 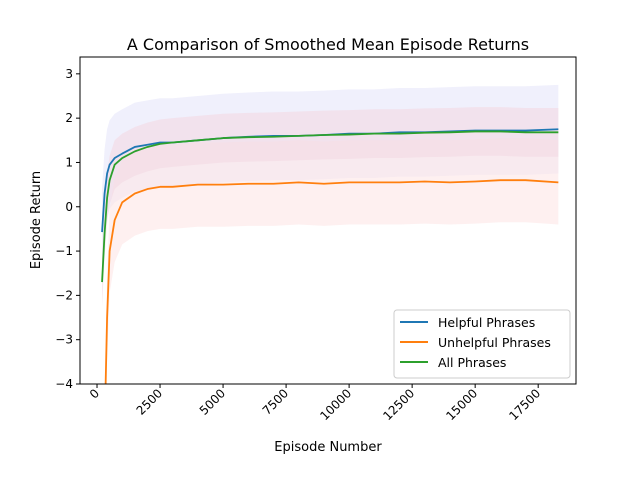 What do you see at coordinates (69, 74) in the screenshot?
I see `y-tick-label: 3` at bounding box center [69, 74].